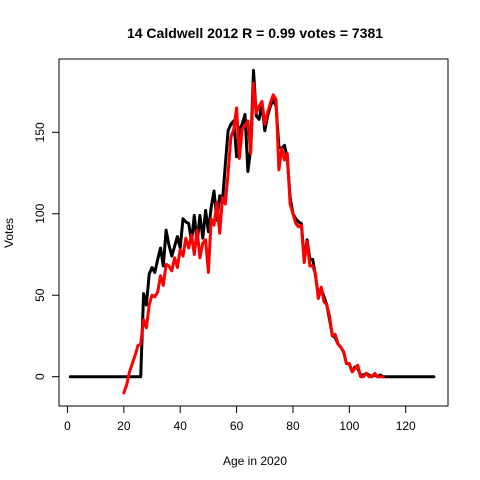 The image size is (480, 480). Describe the element at coordinates (255, 461) in the screenshot. I see `x-axis-label: Age in 2020` at that location.